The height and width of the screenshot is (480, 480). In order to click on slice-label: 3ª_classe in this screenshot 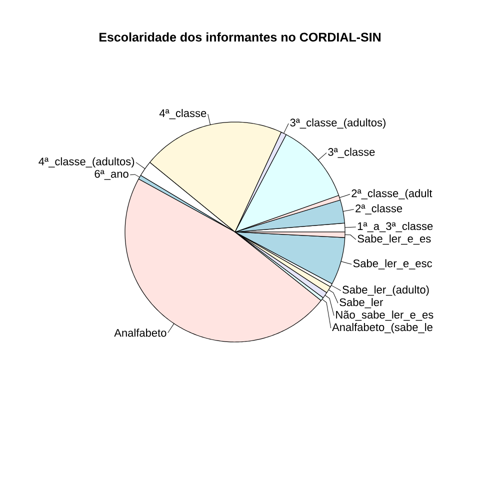, I will do `click(351, 153)`.